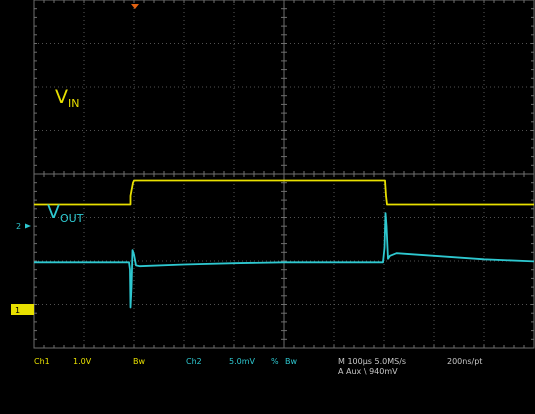 This screenshot has width=535, height=414. Describe the element at coordinates (28, 226) in the screenshot. I see `ch2-ground-marker-arrow` at that location.